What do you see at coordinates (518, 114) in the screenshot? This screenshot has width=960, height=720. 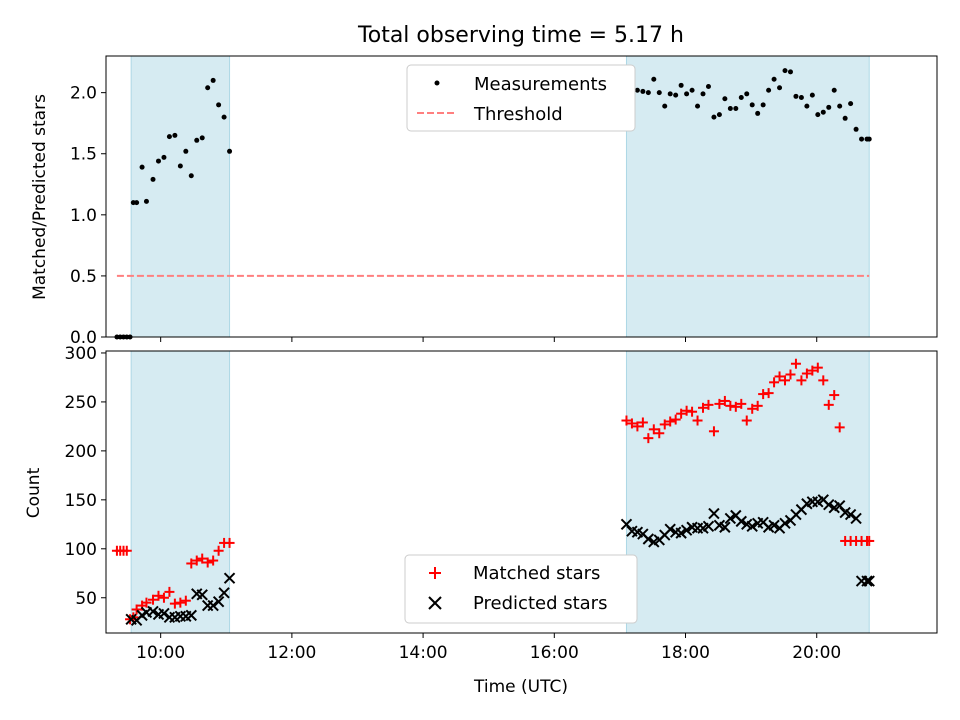 I see `legend-threshold-label: Threshold` at bounding box center [518, 114].